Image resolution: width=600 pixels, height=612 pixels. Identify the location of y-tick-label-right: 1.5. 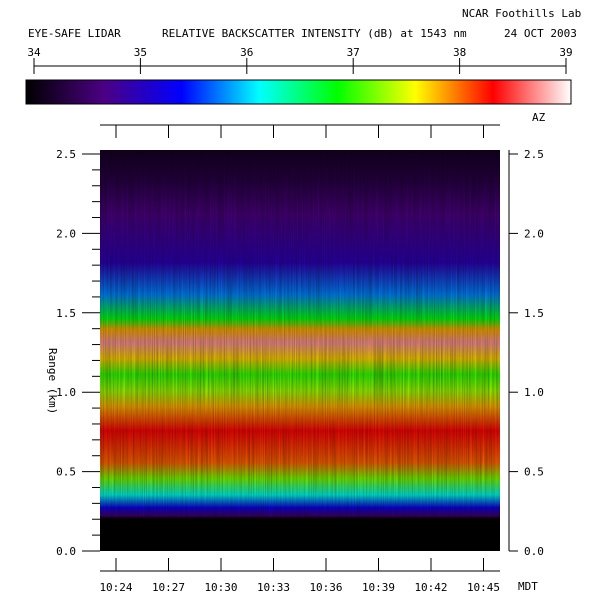
(534, 313).